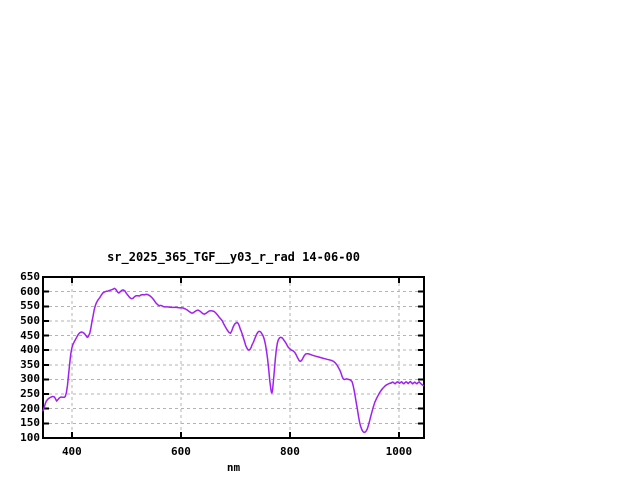 The image size is (640, 480). I want to click on y-tick-label: 550, so click(30, 306).